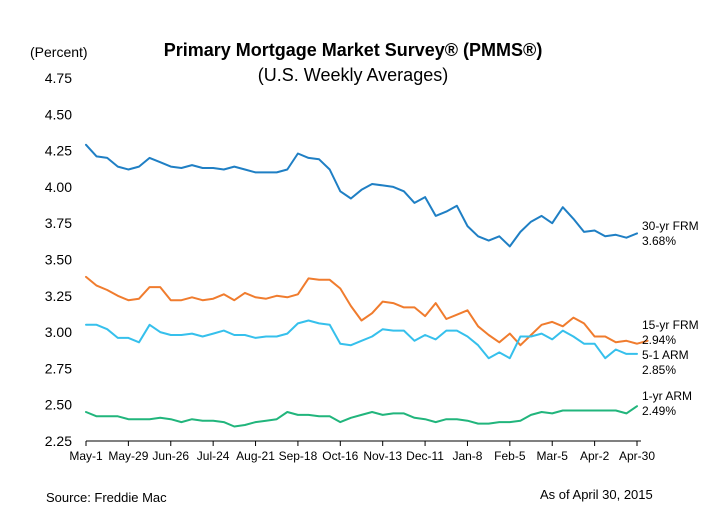 The height and width of the screenshot is (528, 706). What do you see at coordinates (596, 494) in the screenshot?
I see `as-of-date: As of April 30, 2015` at bounding box center [596, 494].